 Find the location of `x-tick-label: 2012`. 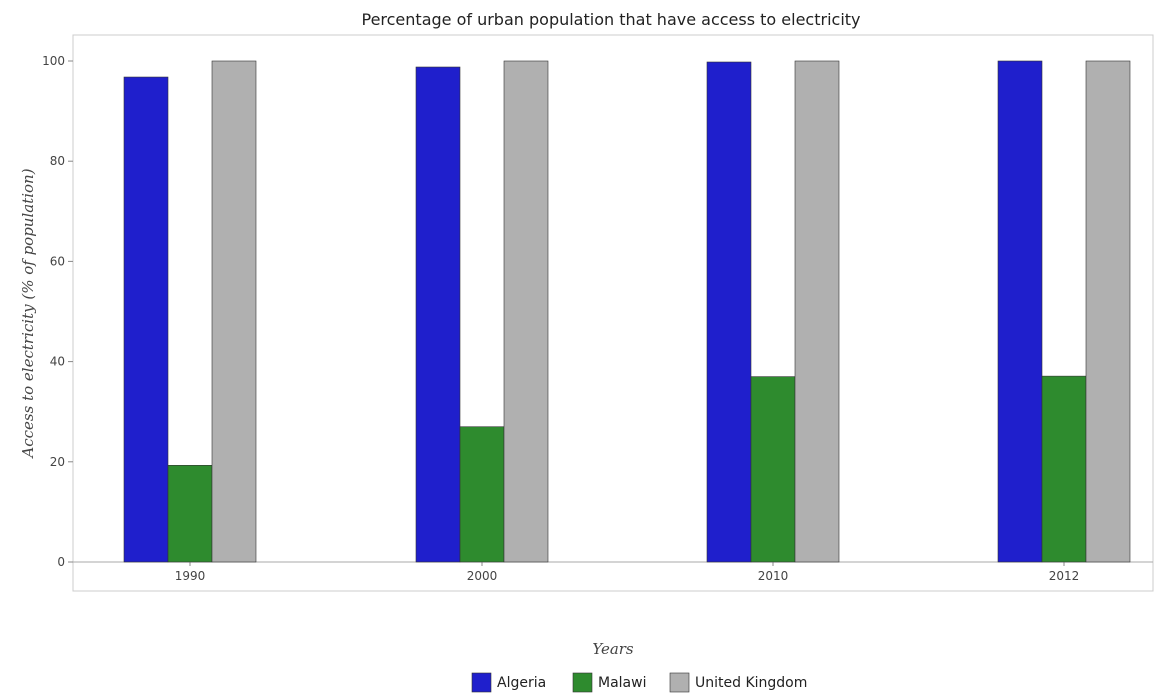

x-tick-label: 2012 is located at coordinates (1064, 576).